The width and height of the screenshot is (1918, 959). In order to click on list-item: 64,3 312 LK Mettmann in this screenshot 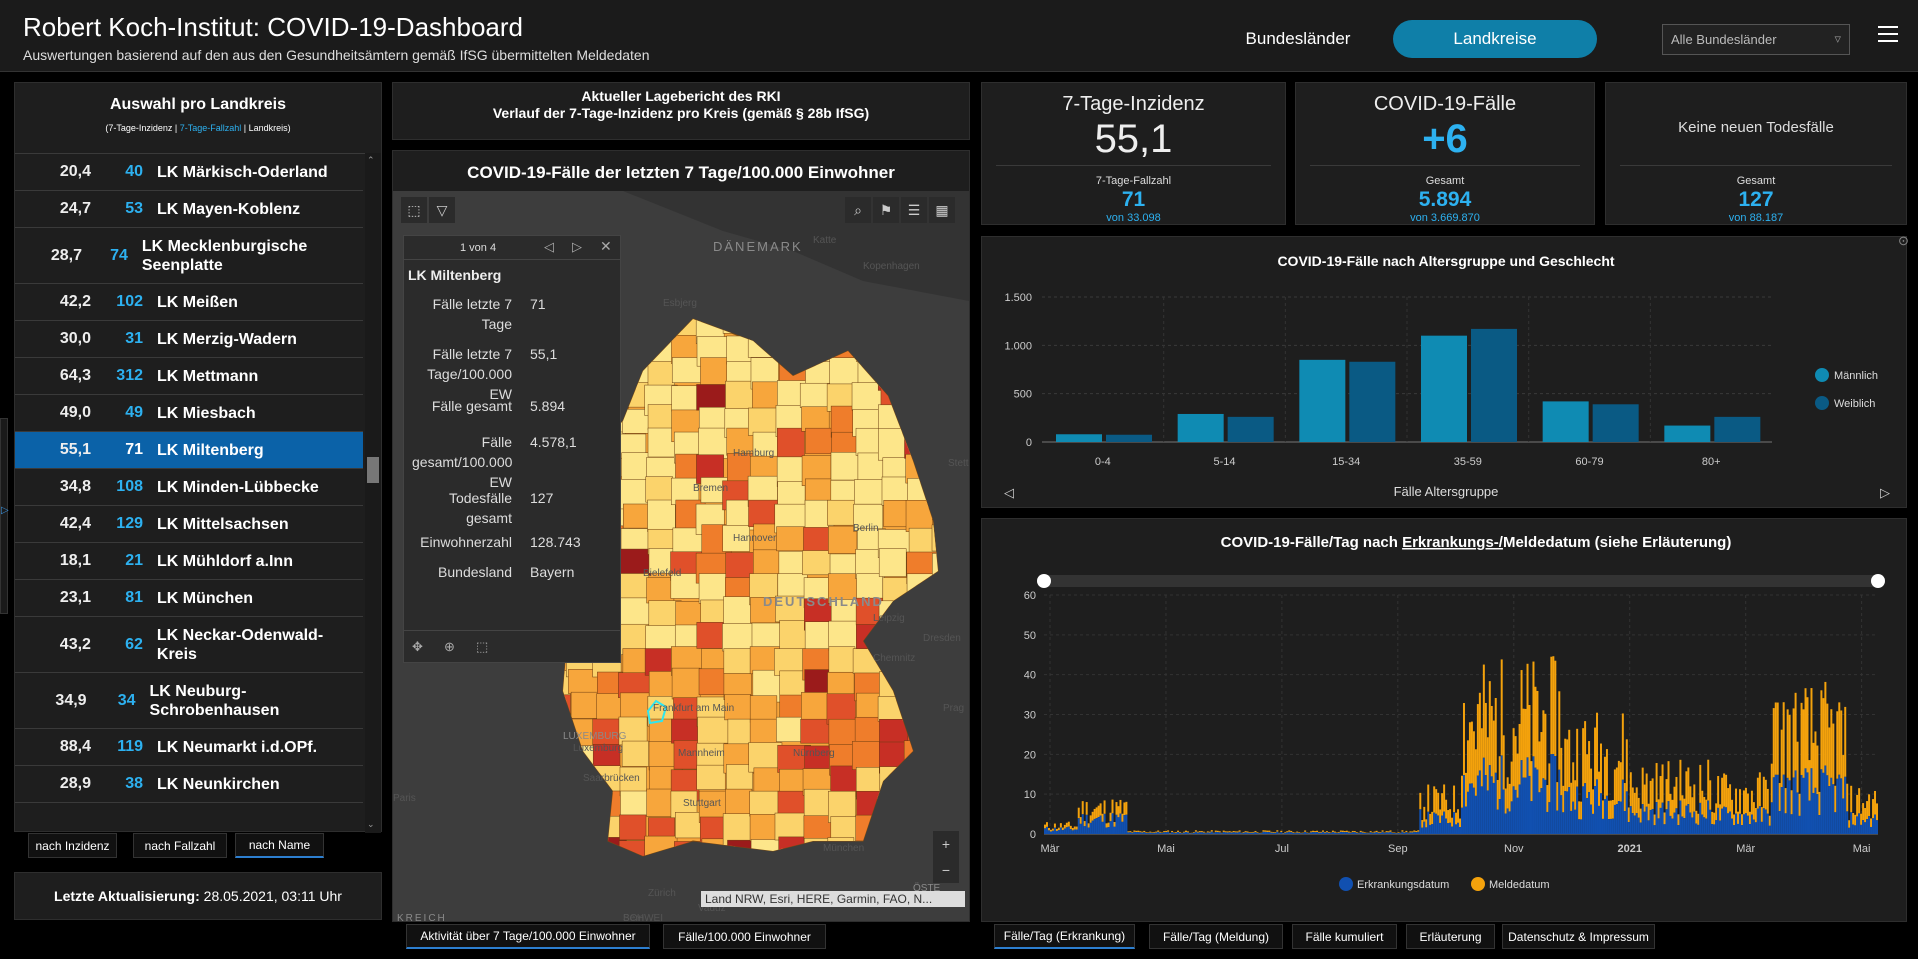, I will do `click(189, 376)`.